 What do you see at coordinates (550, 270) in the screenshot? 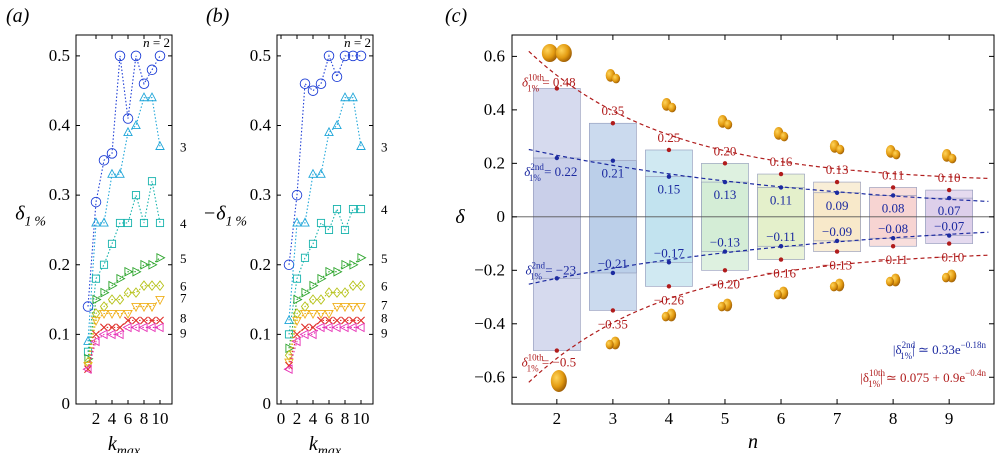
I see `label-lower-2nd: δ2nd 1% = −23` at bounding box center [550, 270].